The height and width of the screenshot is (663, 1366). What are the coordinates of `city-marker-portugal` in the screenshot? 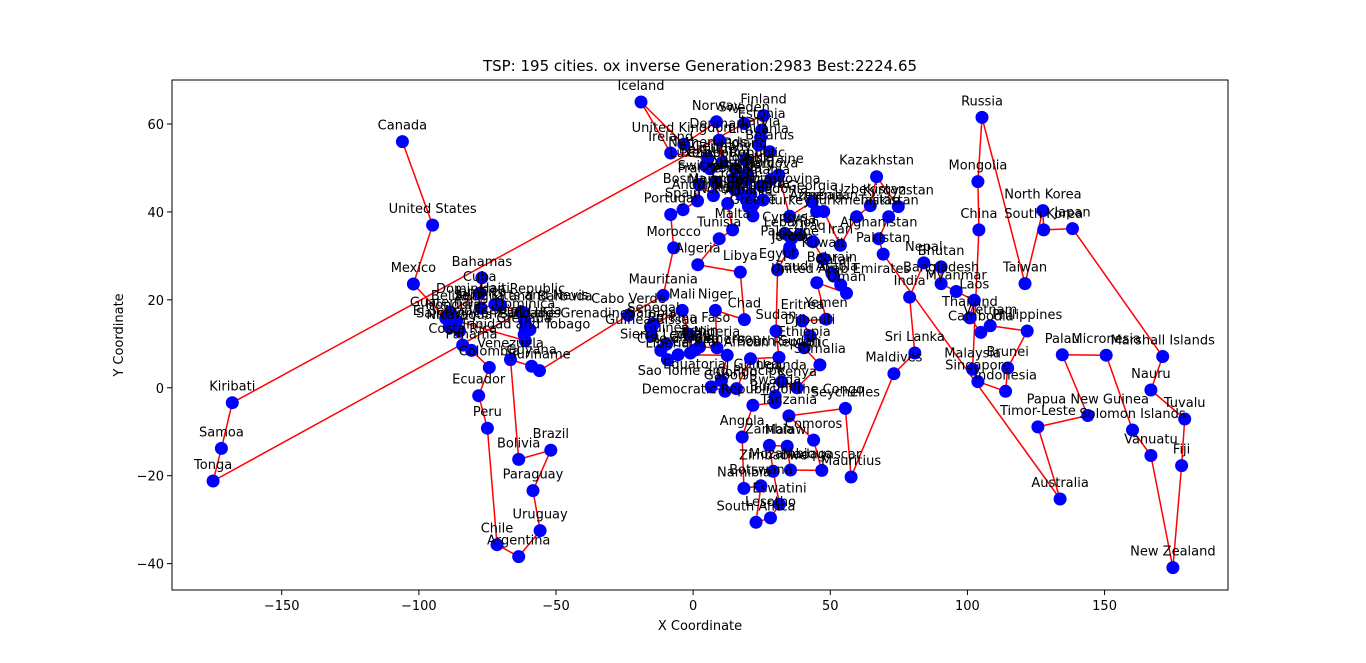 It's located at (671, 214).